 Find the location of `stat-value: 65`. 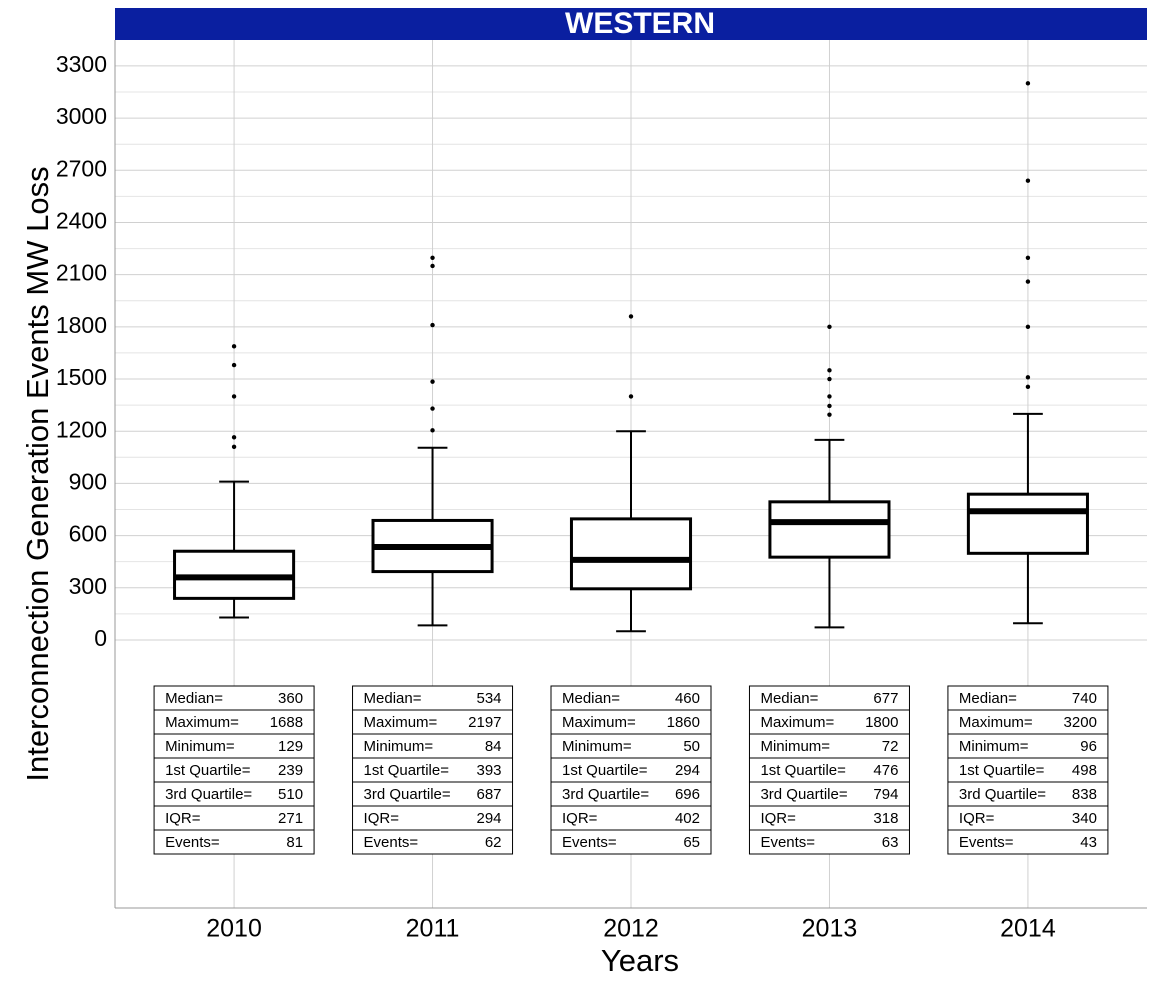

stat-value: 65 is located at coordinates (691, 842).